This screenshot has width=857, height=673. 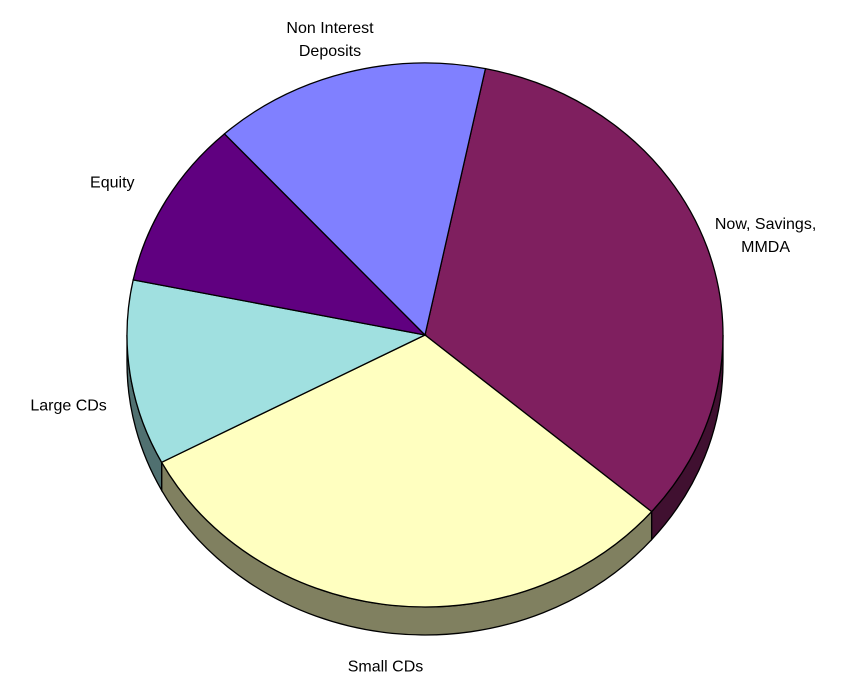 What do you see at coordinates (330, 39) in the screenshot?
I see `slice-label: Non Interest Deposits` at bounding box center [330, 39].